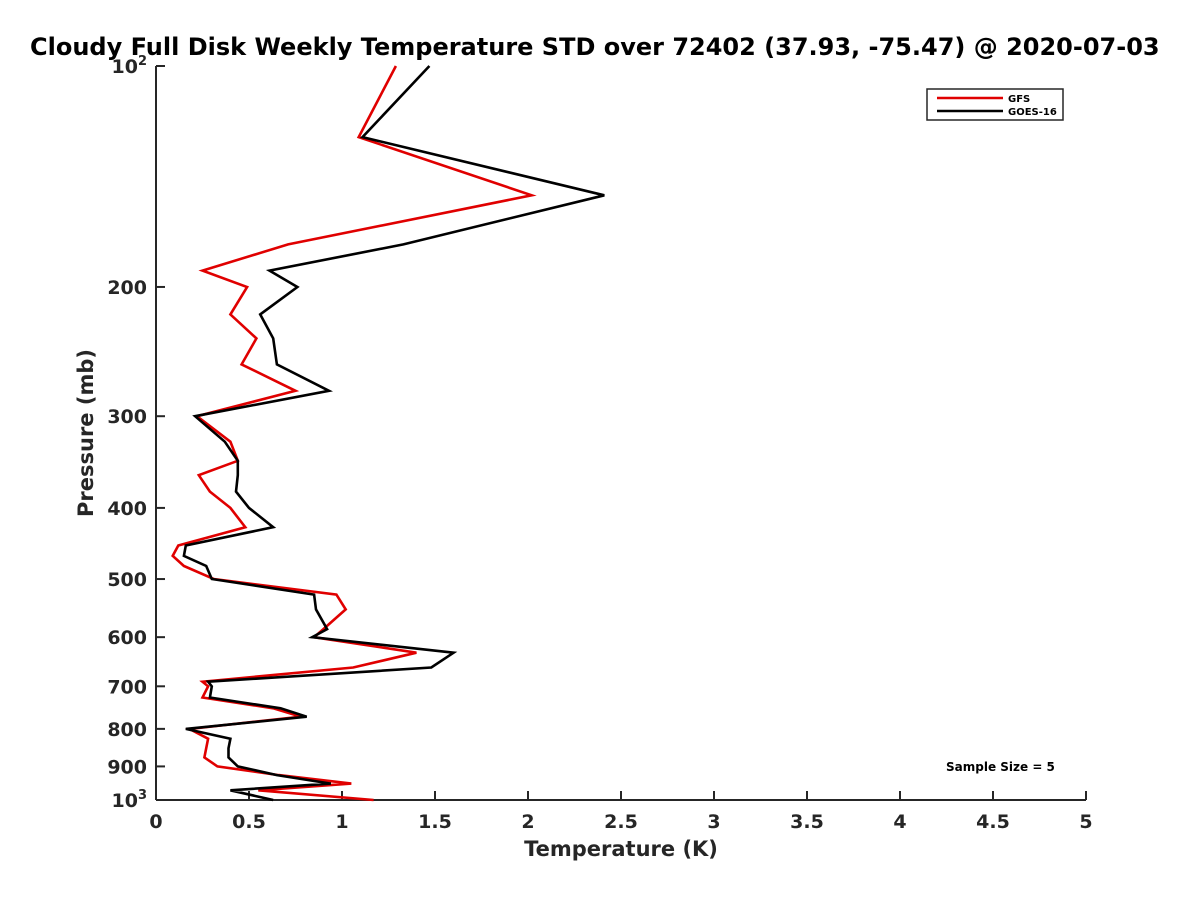  Describe the element at coordinates (130, 800) in the screenshot. I see `y-tick-label: 10³` at that location.